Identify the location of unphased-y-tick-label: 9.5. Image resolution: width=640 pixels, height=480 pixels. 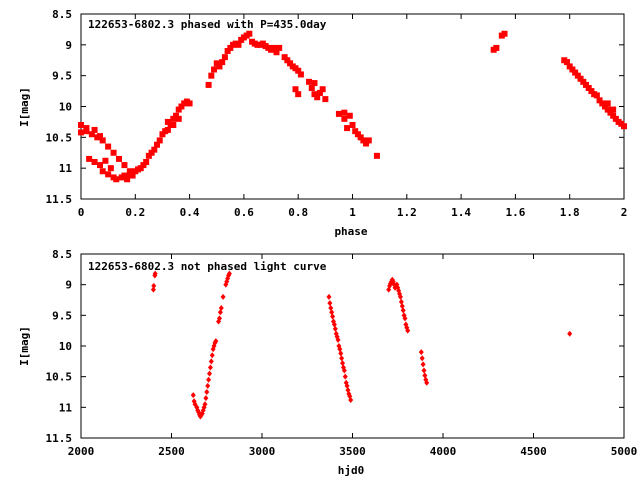
(62, 315).